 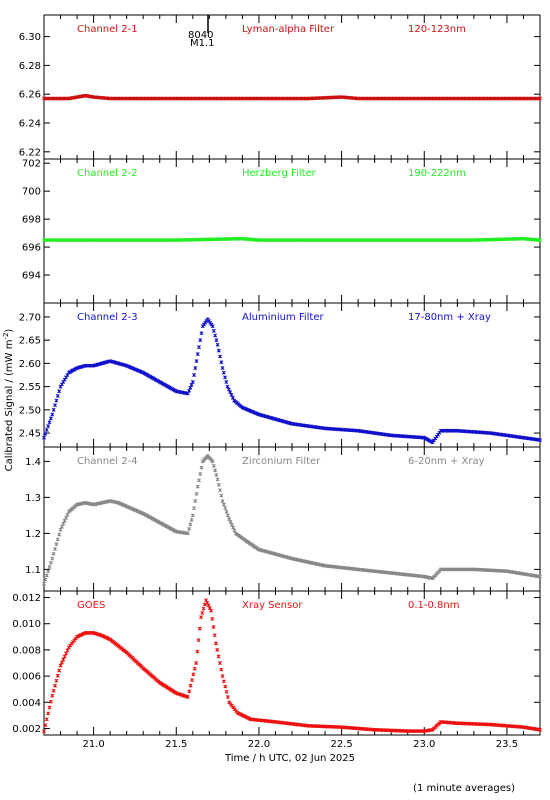 I want to click on panel-label: Xray Sensor, so click(x=272, y=605).